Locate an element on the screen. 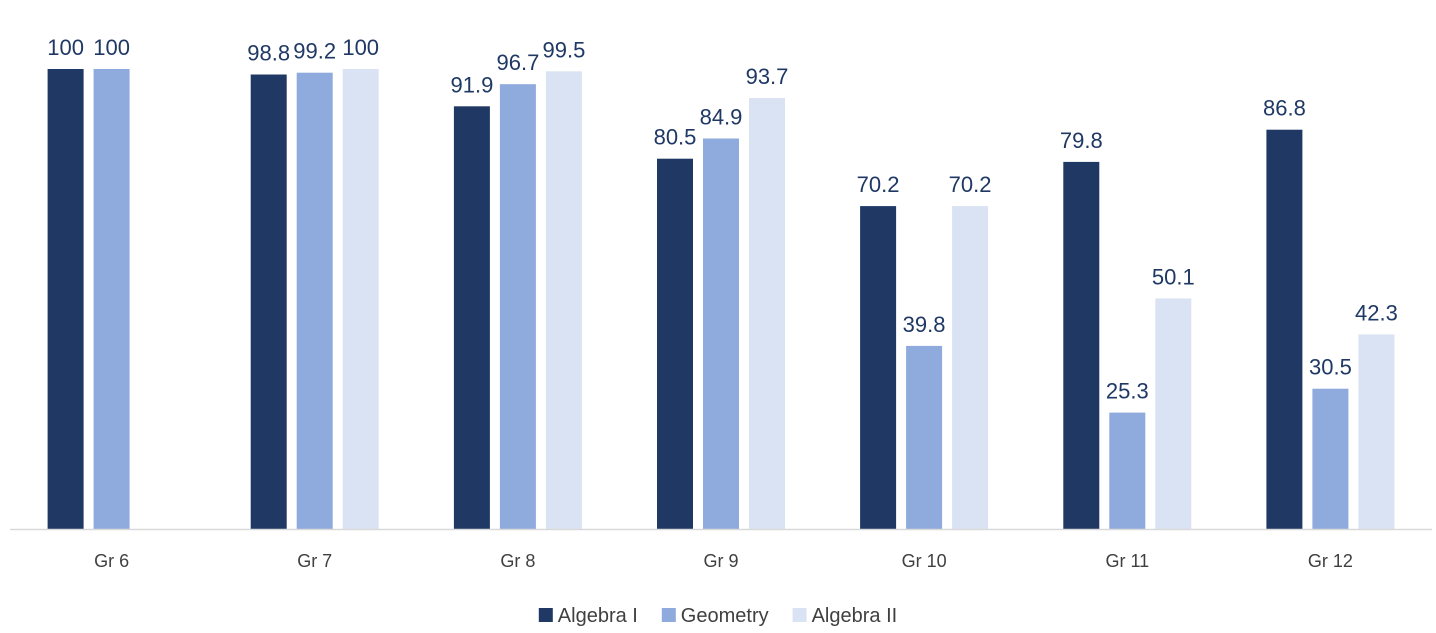  data-label-algebra-i-gr-11: 79.8 is located at coordinates (1081, 140).